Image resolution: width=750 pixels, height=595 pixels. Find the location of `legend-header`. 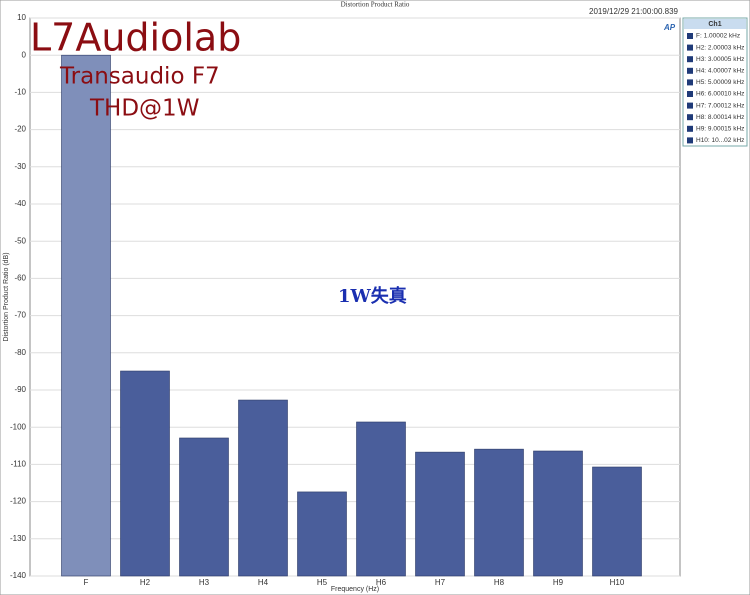

legend-header is located at coordinates (715, 24).